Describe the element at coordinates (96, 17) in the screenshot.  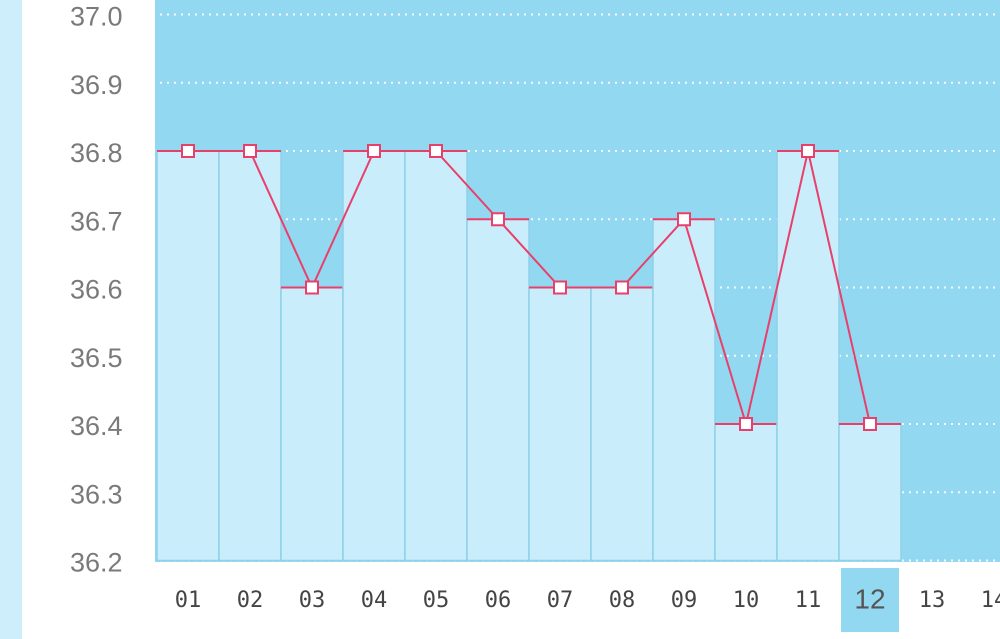
I see `y-tick-label: 37.0` at that location.